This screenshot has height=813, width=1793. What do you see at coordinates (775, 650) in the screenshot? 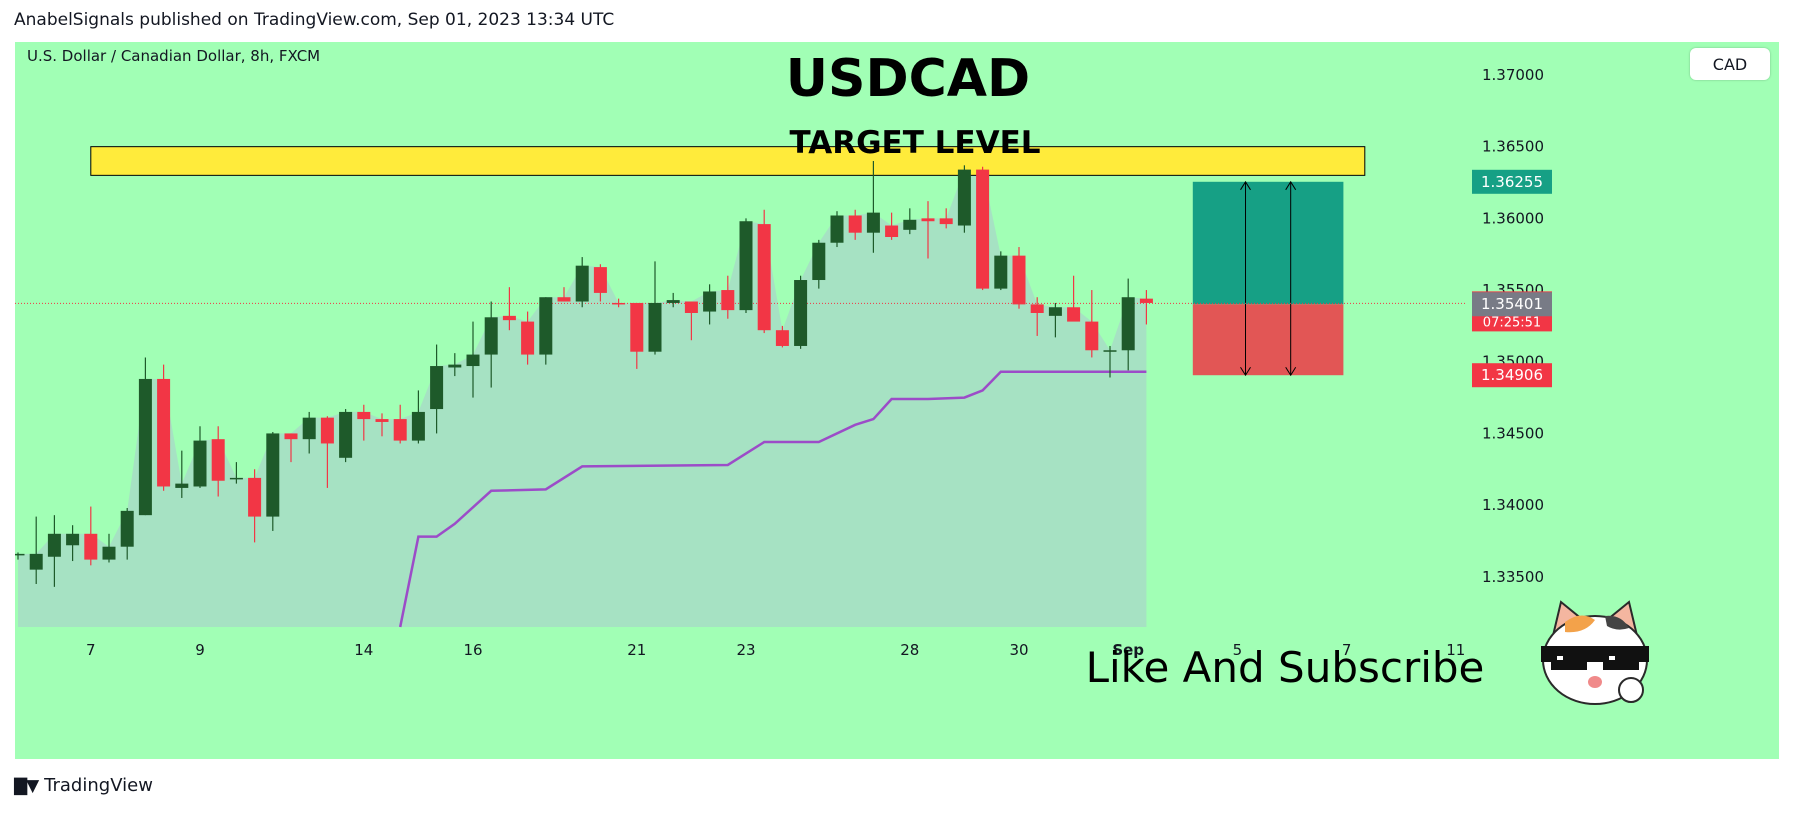
I see `time-axis: 7 9 14 16 21 23 28 30 Sep 5 7 11` at bounding box center [775, 650].